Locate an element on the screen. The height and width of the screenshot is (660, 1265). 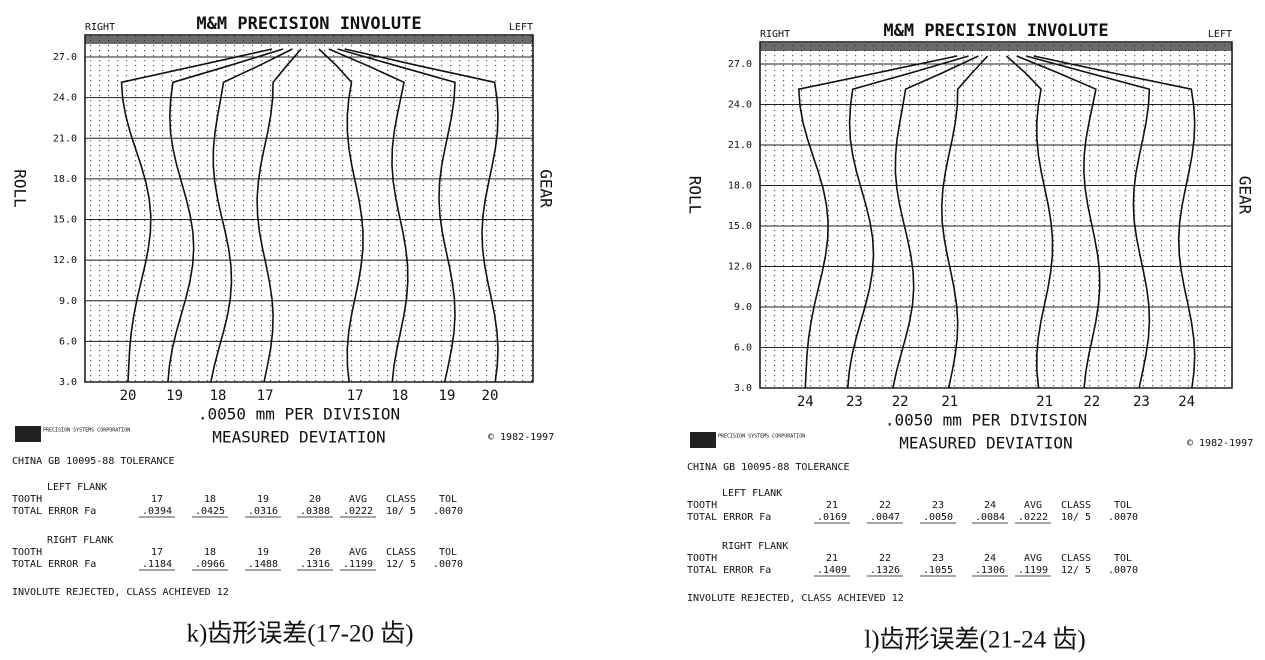
table-header: 18 is located at coordinates (210, 499).